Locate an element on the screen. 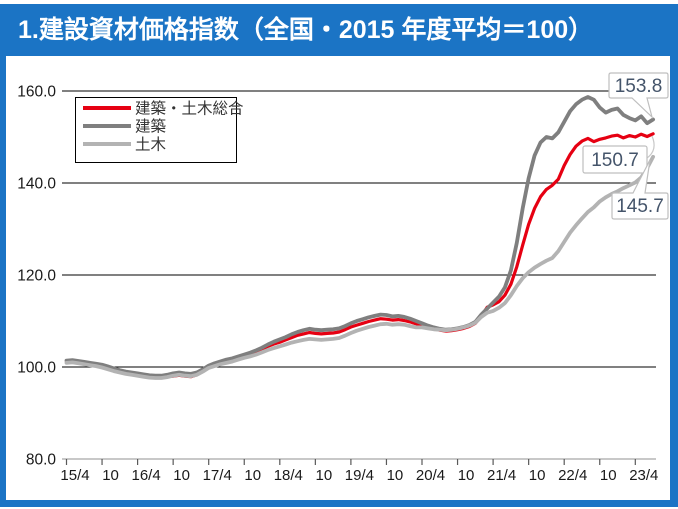 This screenshot has width=678, height=509. x-axis-label: 21/4 is located at coordinates (501, 475).